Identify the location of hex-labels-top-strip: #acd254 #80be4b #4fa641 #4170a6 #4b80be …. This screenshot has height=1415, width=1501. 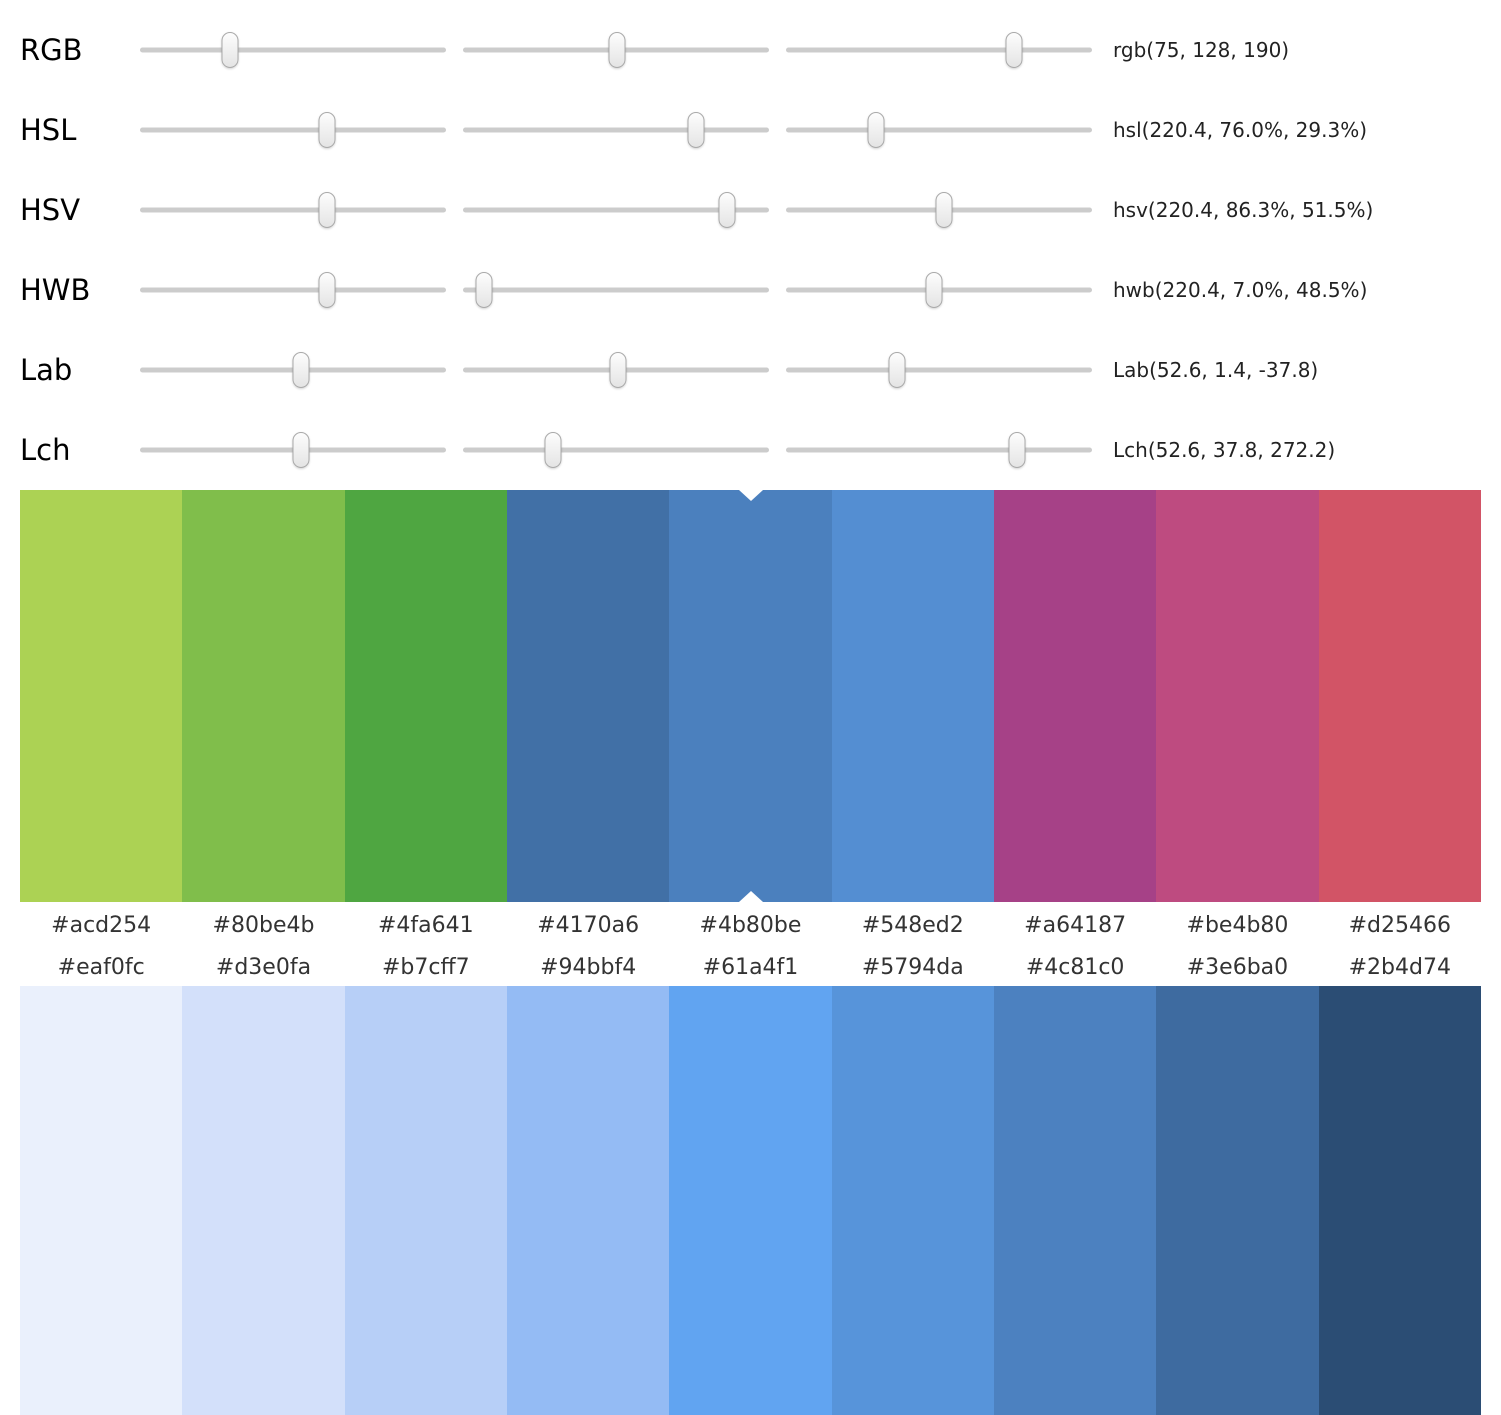
(750, 925).